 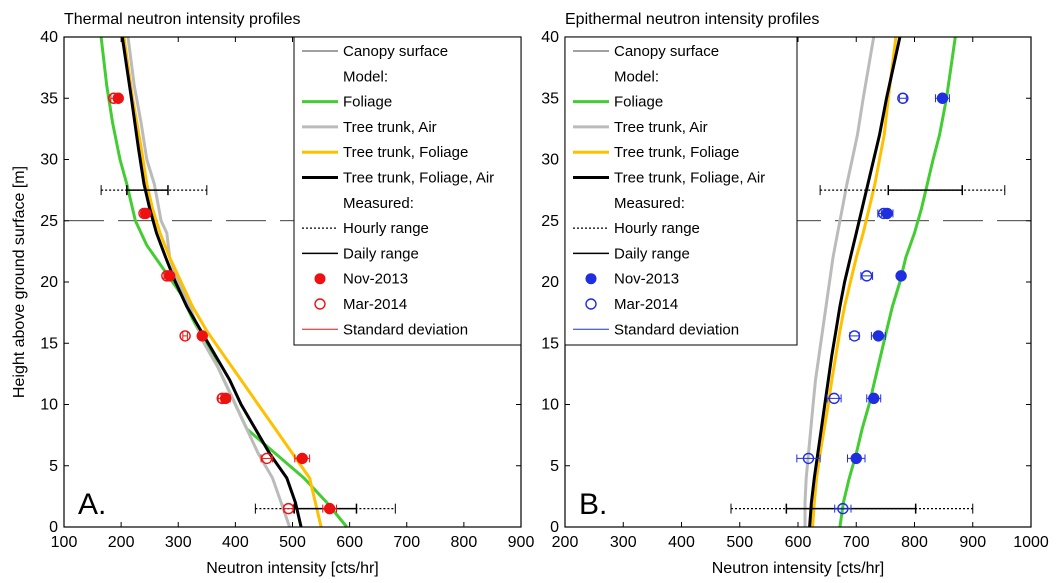 What do you see at coordinates (692, 19) in the screenshot?
I see `panel-title: Epithermal neutron intensity profiles` at bounding box center [692, 19].